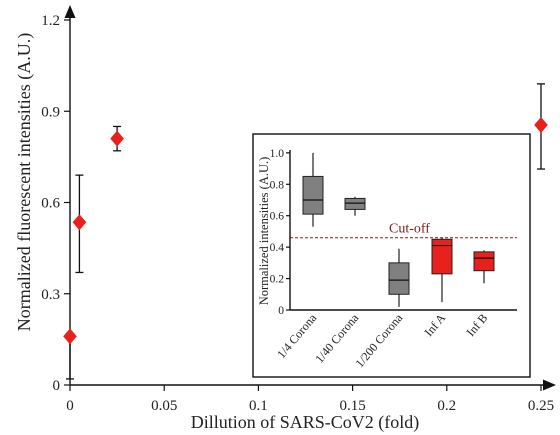 The image size is (560, 435). I want to click on cutoff-label: Cut-off, so click(409, 229).